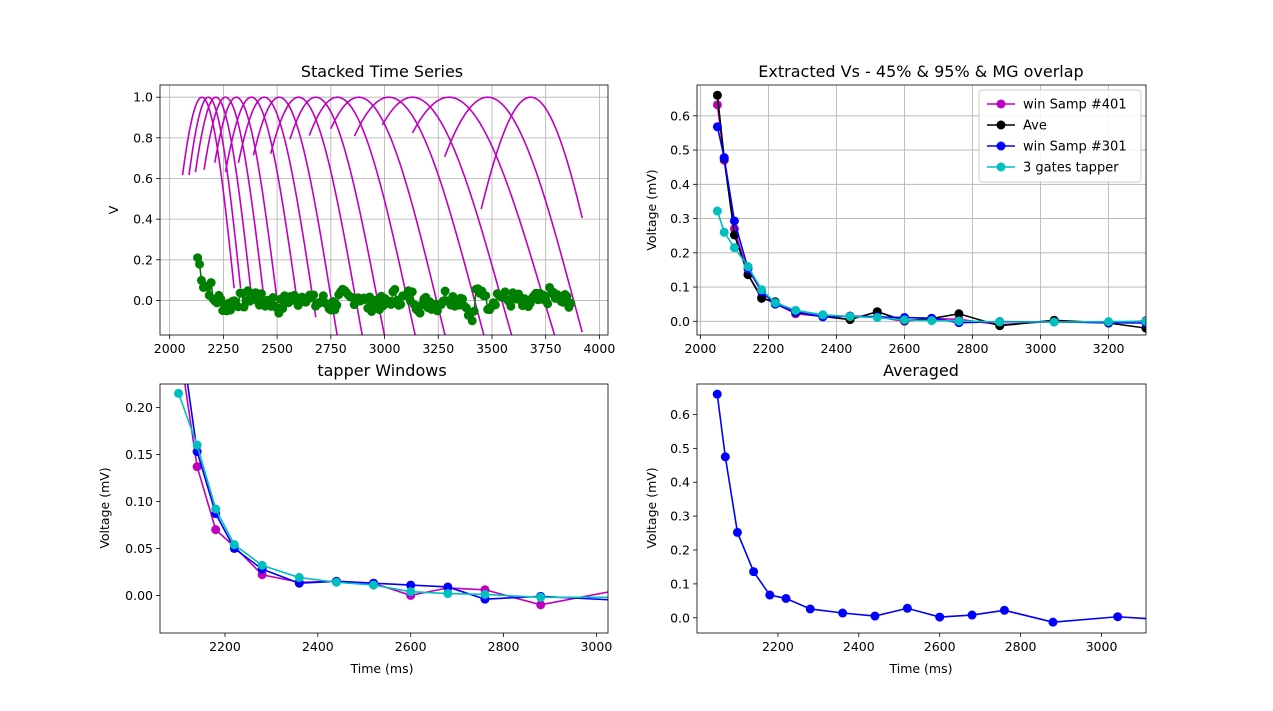 The image size is (1273, 711). What do you see at coordinates (1041, 348) in the screenshot?
I see `extracted-xtick-label-5: 3000` at bounding box center [1041, 348].